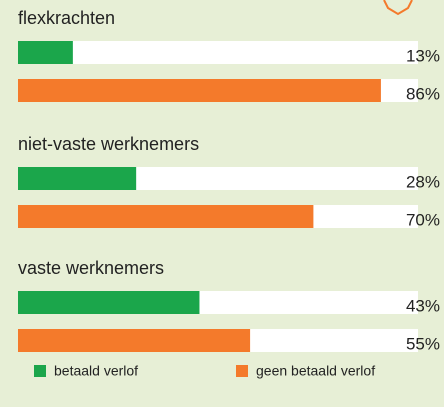 The height and width of the screenshot is (407, 444). What do you see at coordinates (96, 371) in the screenshot?
I see `legend-label: betaald verlof` at bounding box center [96, 371].